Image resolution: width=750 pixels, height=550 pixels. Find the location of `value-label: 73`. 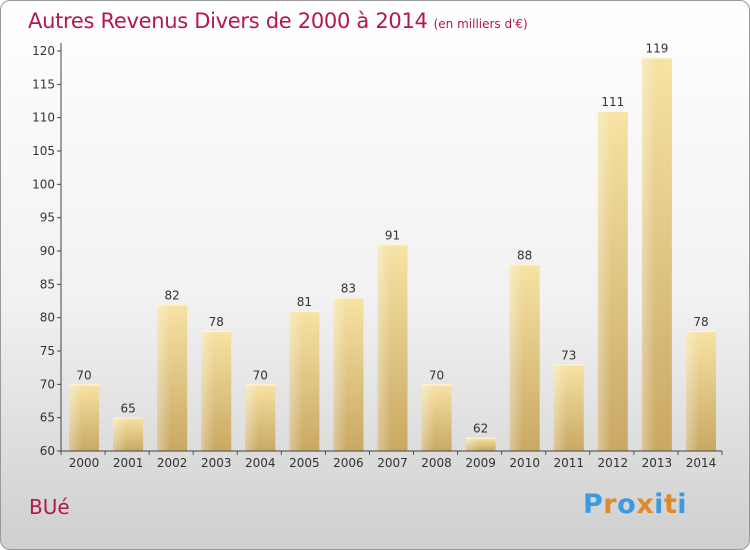

value-label: 73 is located at coordinates (568, 355).